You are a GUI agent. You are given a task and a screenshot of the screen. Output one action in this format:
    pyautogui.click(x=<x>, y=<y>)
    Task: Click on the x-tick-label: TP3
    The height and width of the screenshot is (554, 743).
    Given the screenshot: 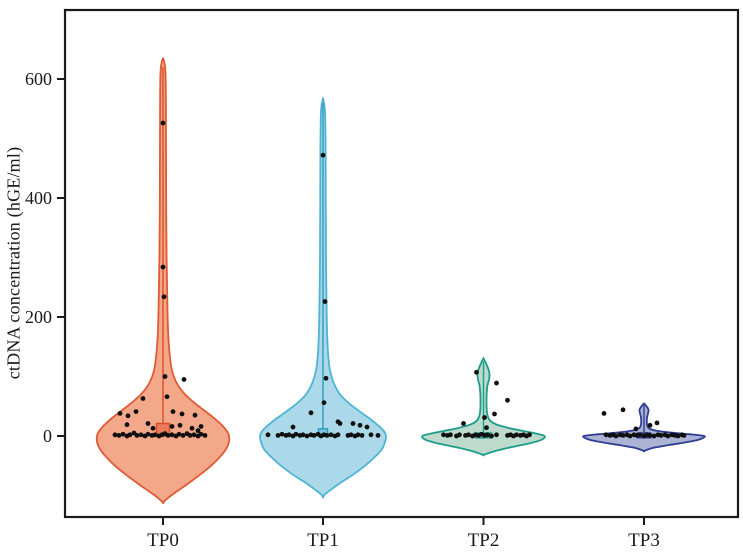 What is the action you would take?
    pyautogui.click(x=644, y=540)
    